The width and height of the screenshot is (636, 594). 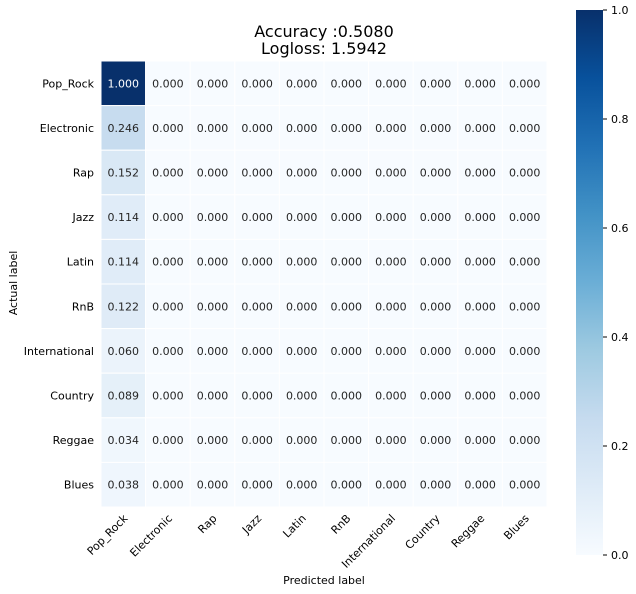 What do you see at coordinates (108, 534) in the screenshot?
I see `x-tick-label: Pop_Rock` at bounding box center [108, 534].